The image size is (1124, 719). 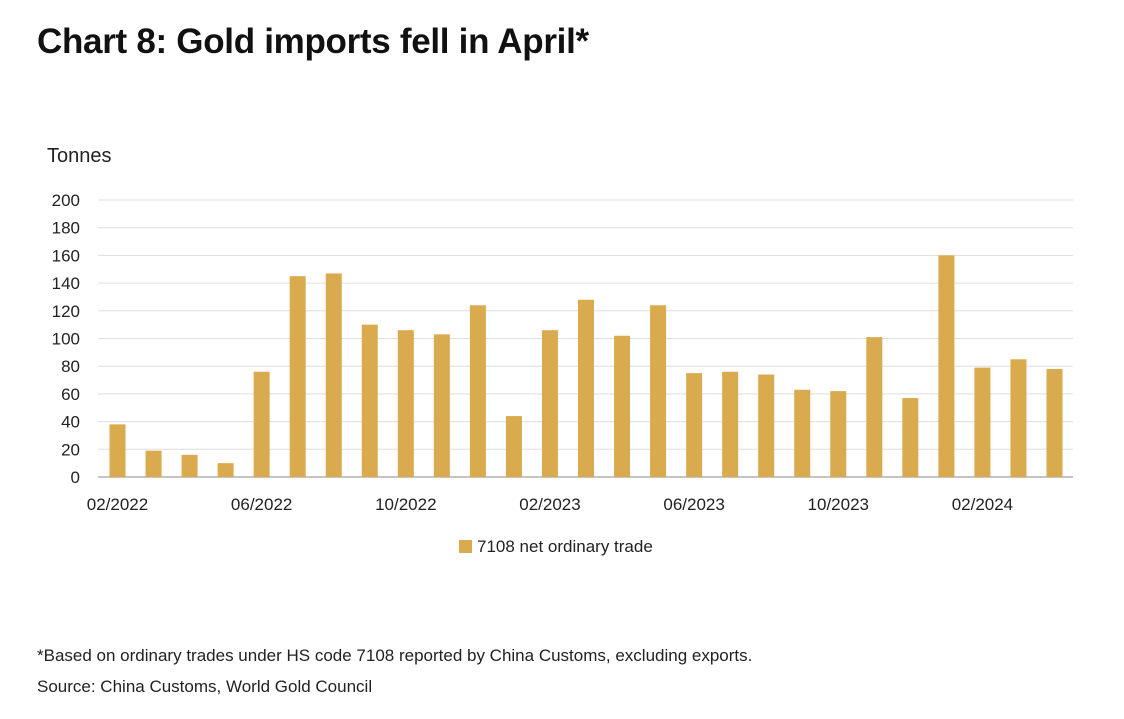 What do you see at coordinates (297, 376) in the screenshot?
I see `bar-07-2022` at bounding box center [297, 376].